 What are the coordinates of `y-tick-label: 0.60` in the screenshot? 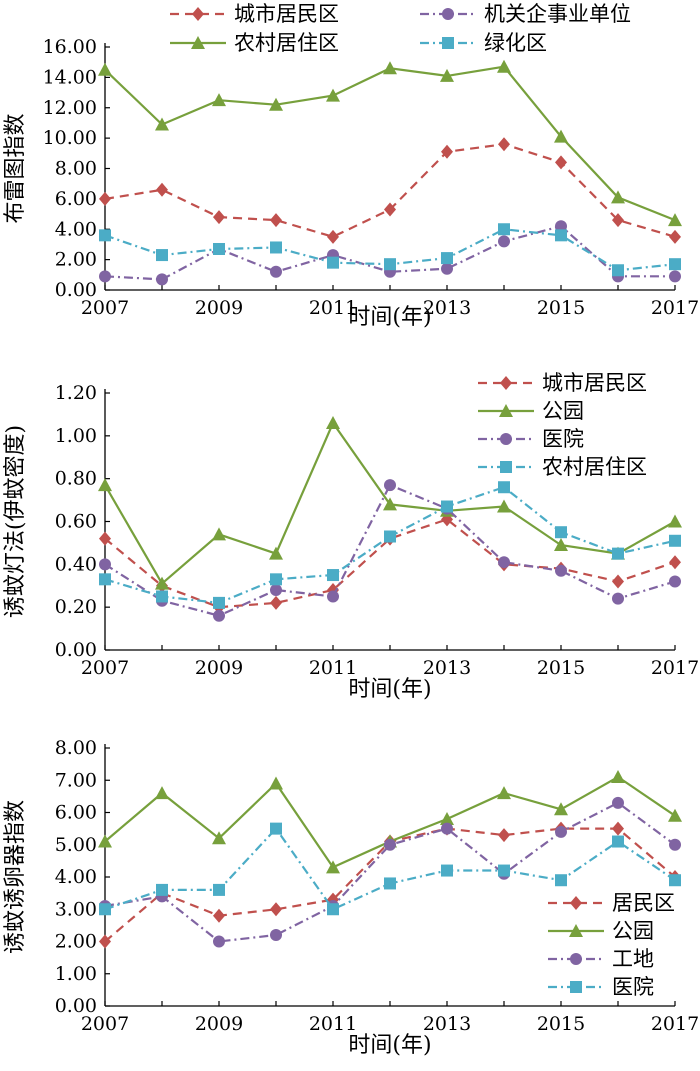 It's located at (76, 522).